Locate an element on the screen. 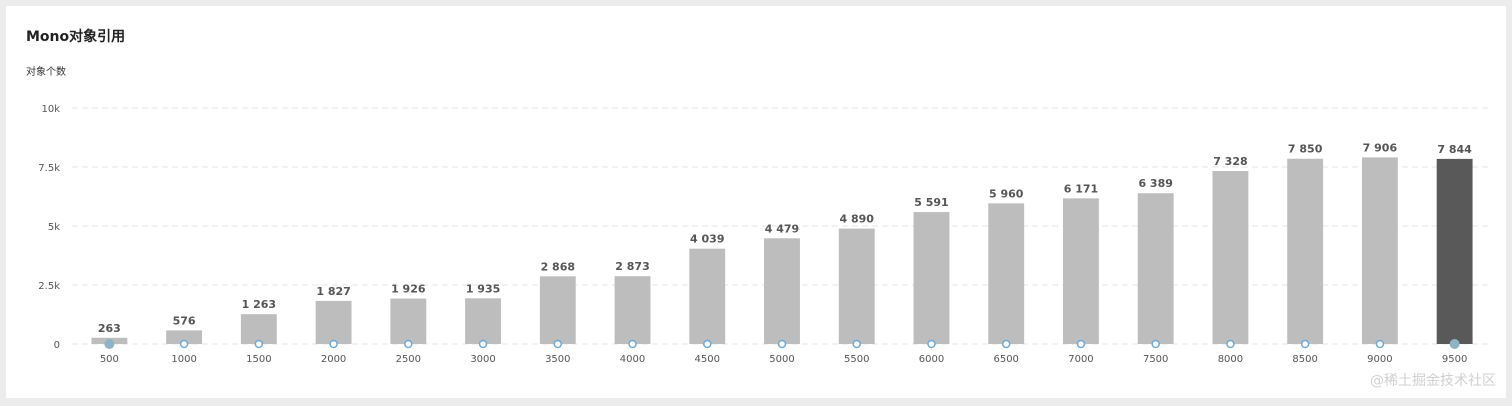  data-label: 4 890 is located at coordinates (857, 219).